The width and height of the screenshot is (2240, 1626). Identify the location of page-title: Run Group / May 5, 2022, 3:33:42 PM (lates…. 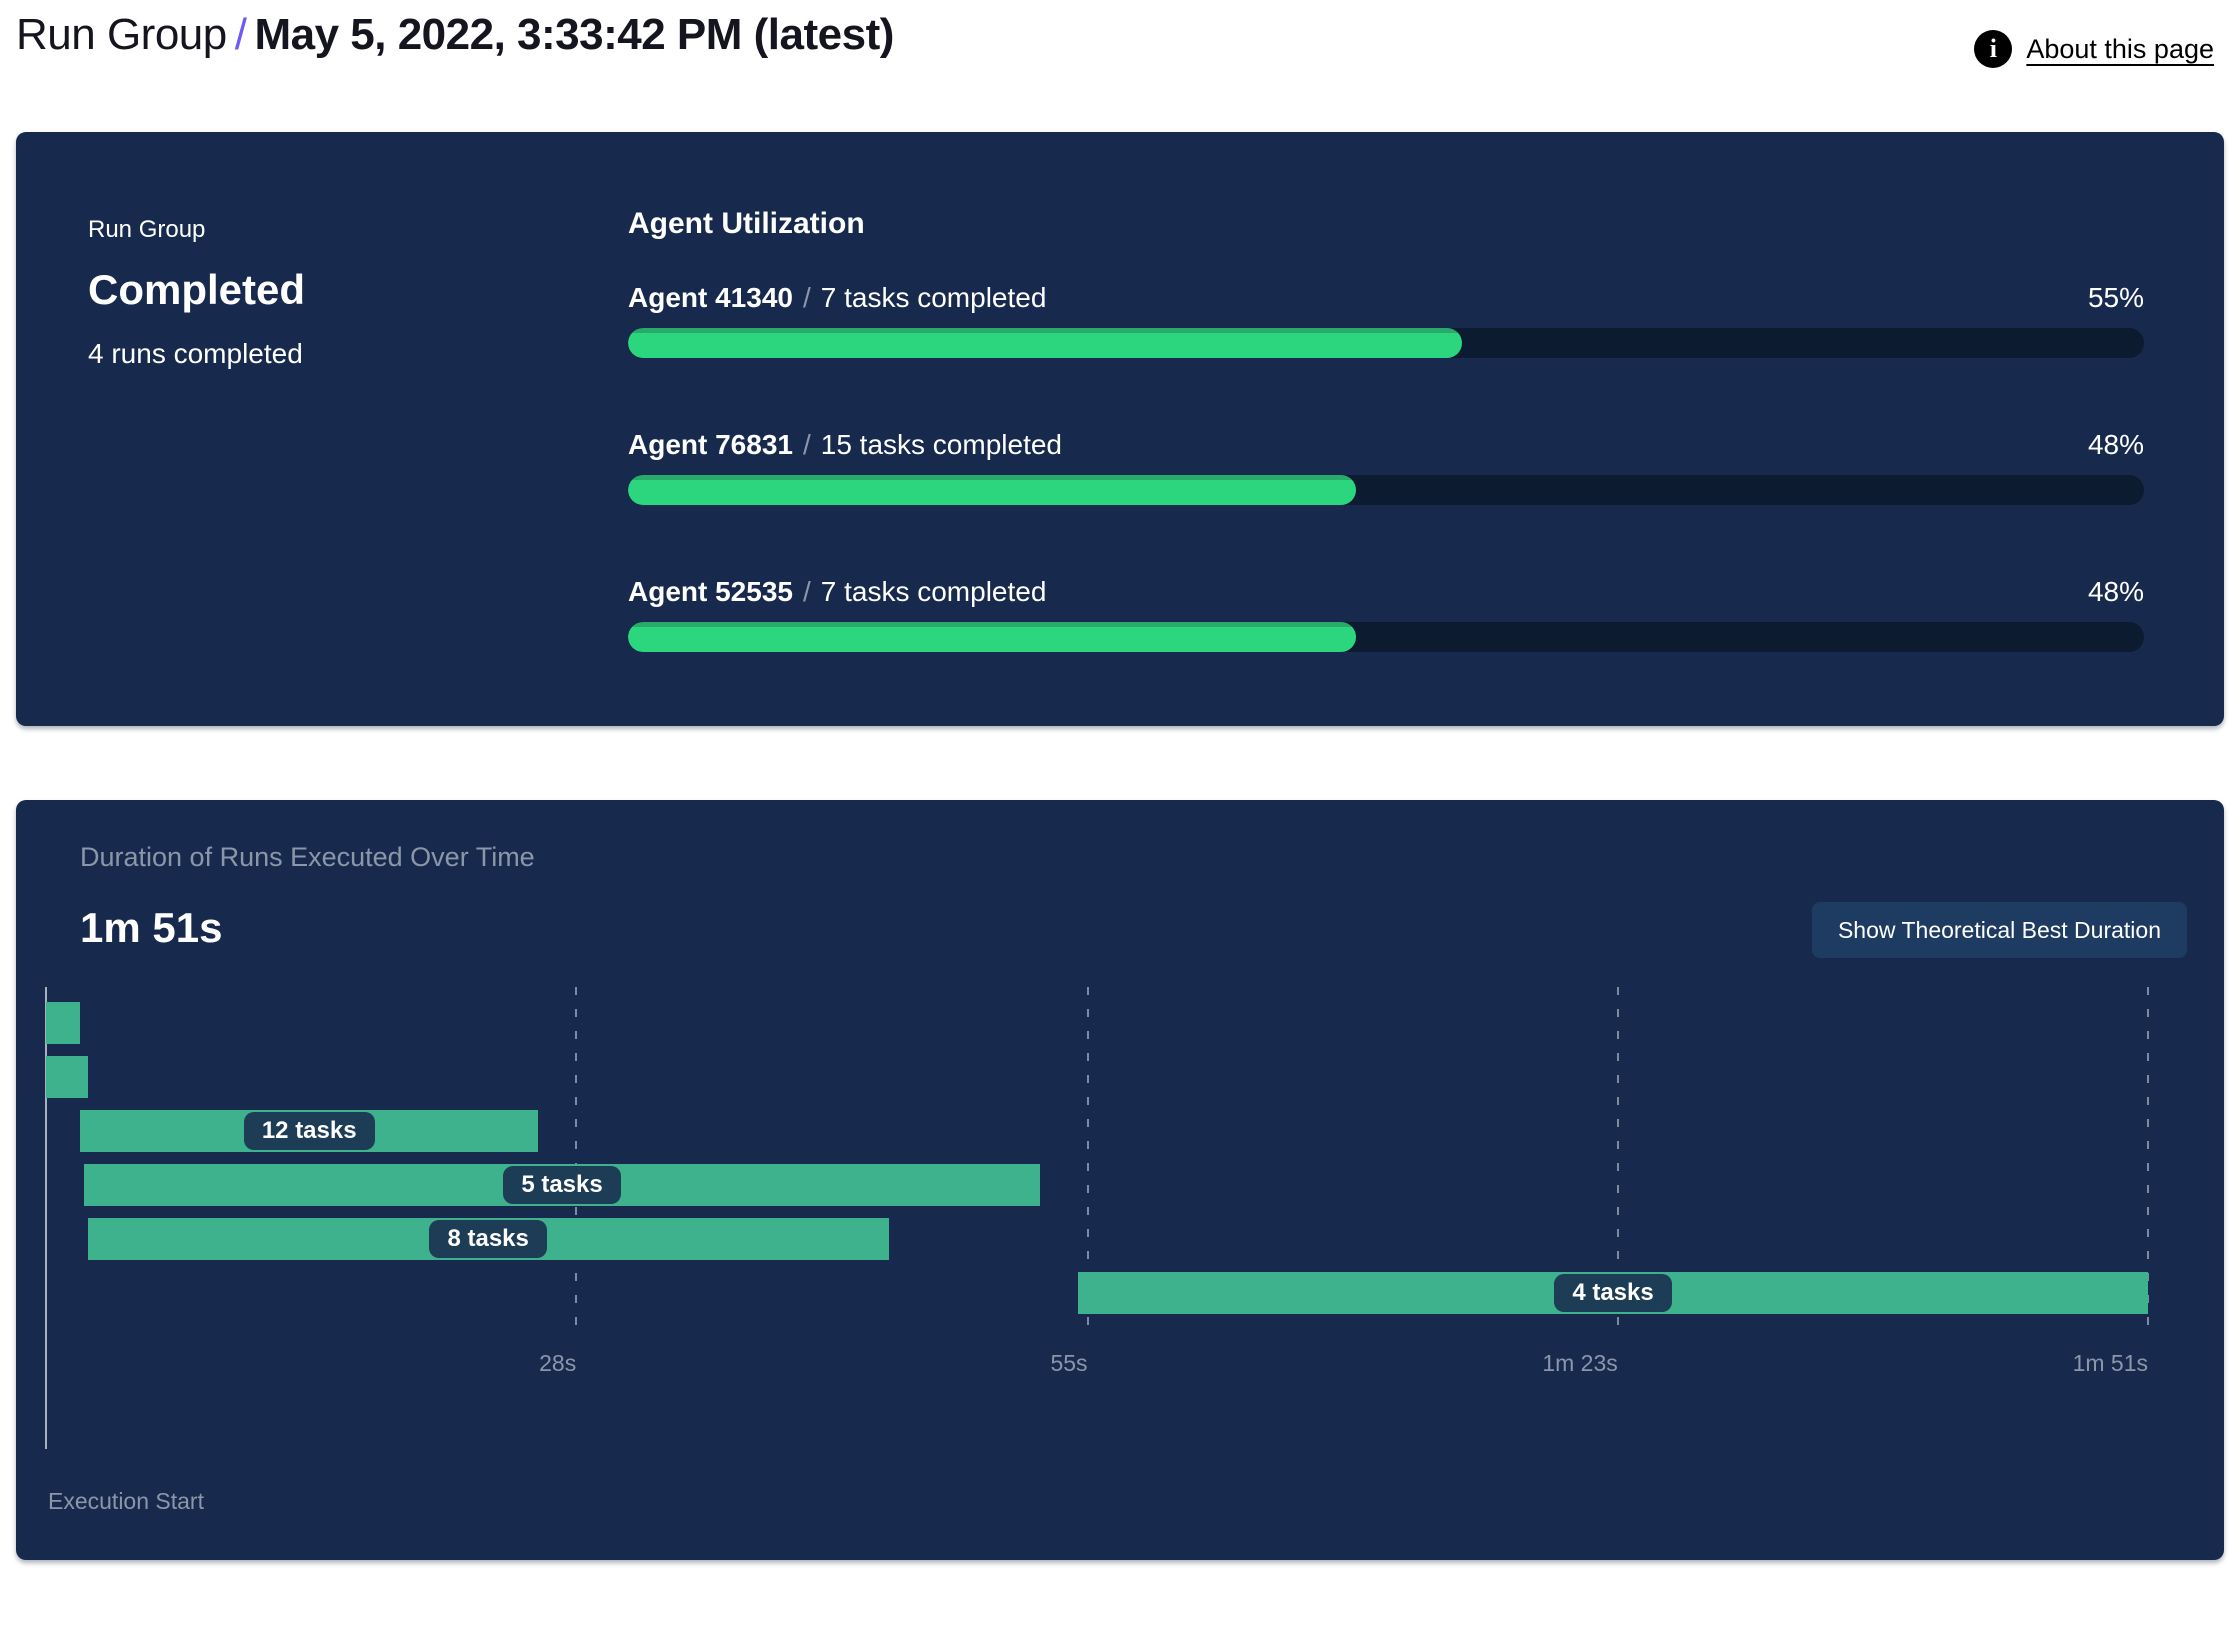
(455, 35).